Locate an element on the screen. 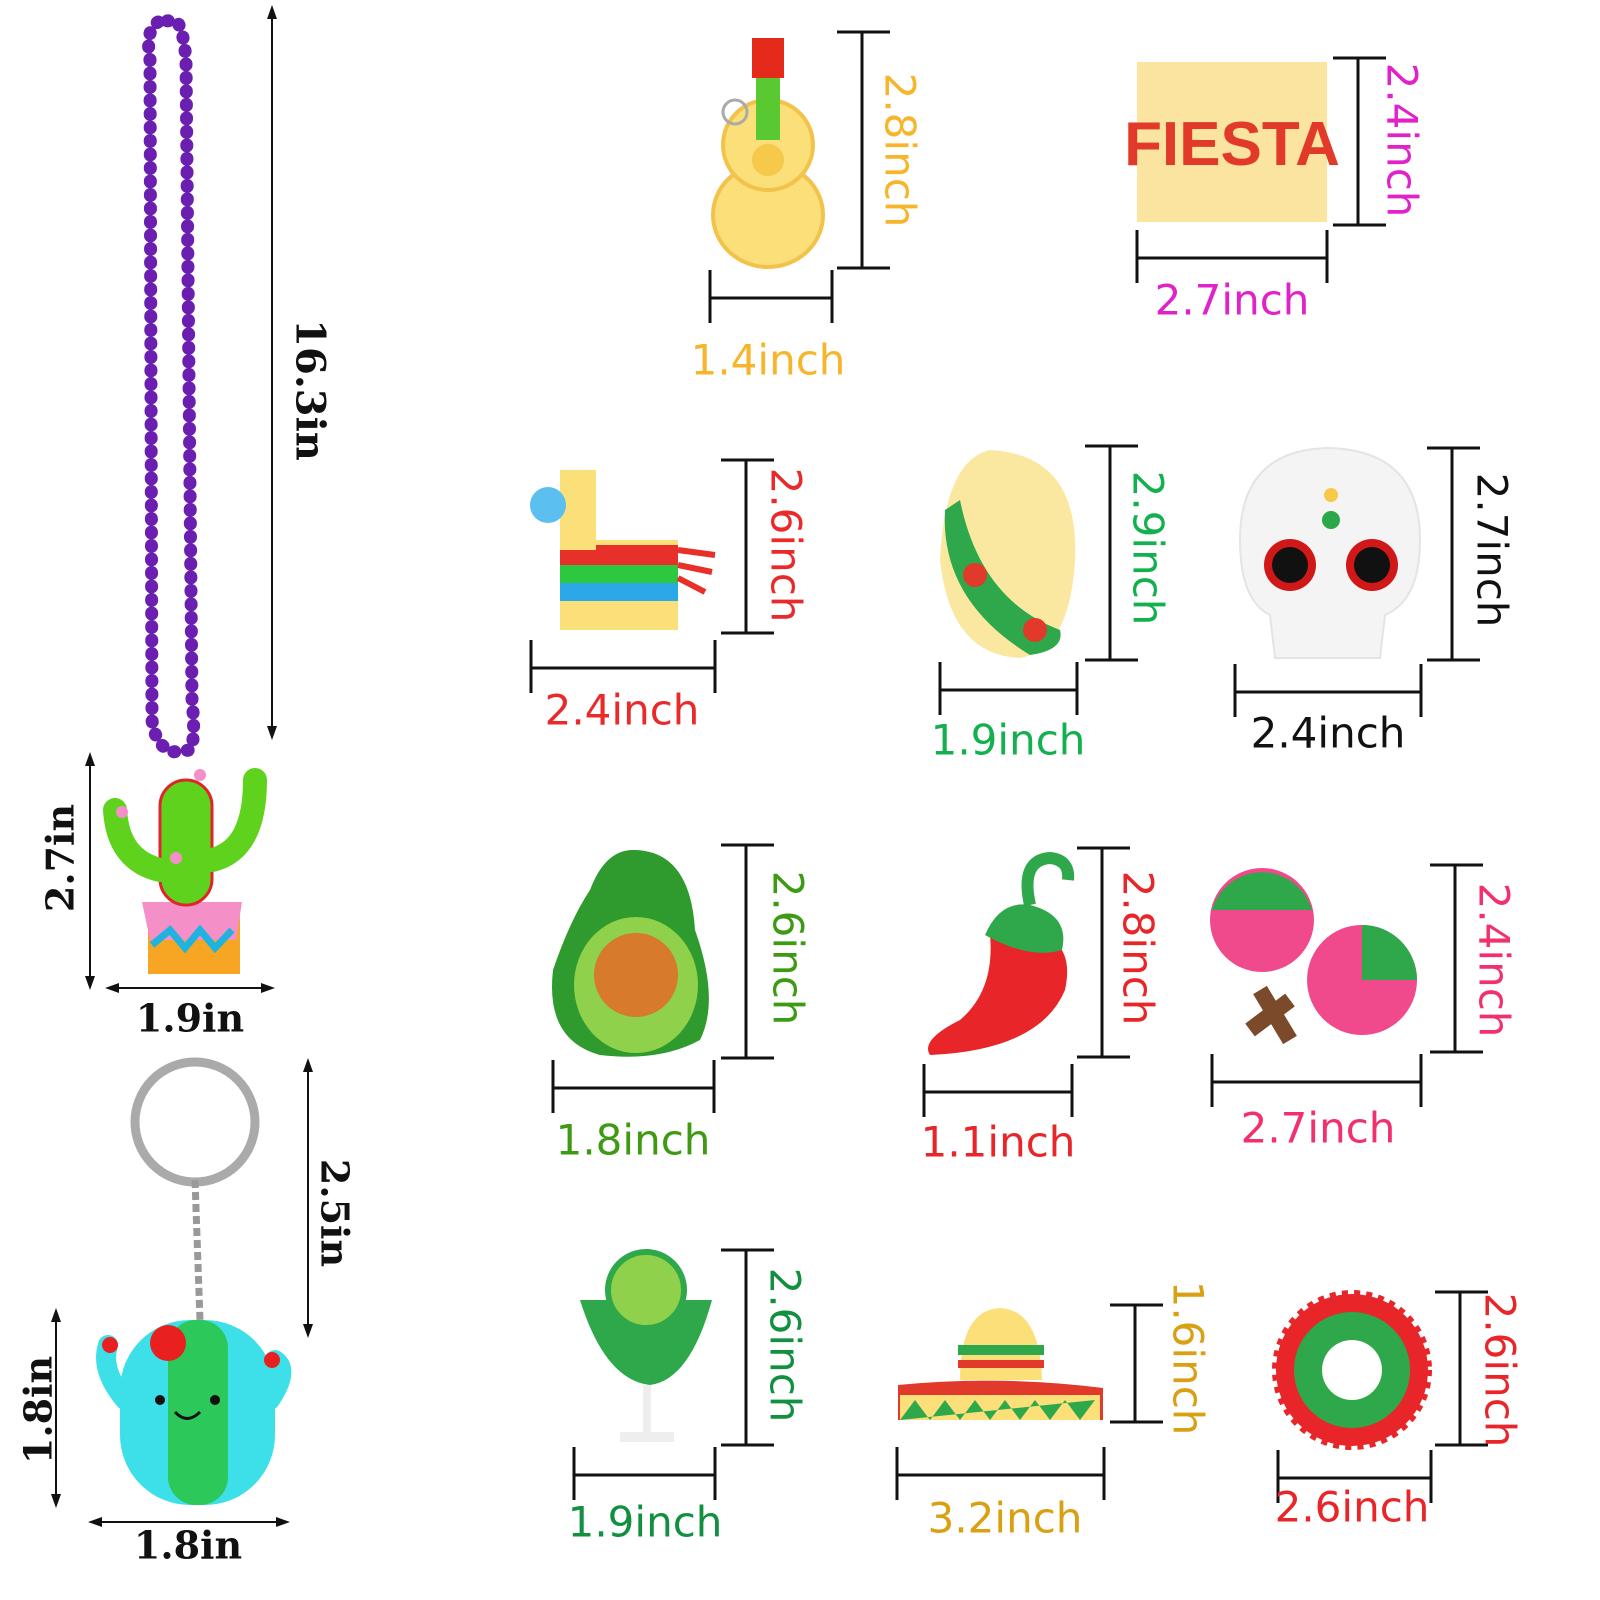  sombrero-ornament is located at coordinates (1000, 1364).